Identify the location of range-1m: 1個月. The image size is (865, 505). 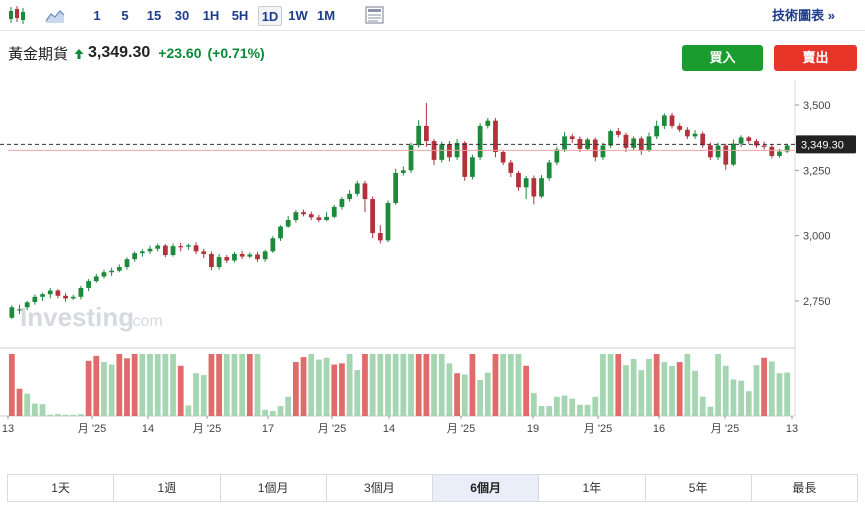
(273, 488).